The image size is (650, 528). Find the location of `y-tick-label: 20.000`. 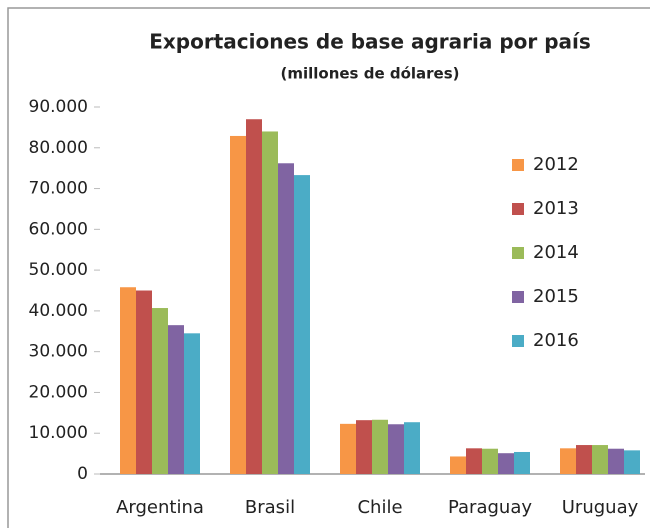

y-tick-label: 20.000 is located at coordinates (58, 392).